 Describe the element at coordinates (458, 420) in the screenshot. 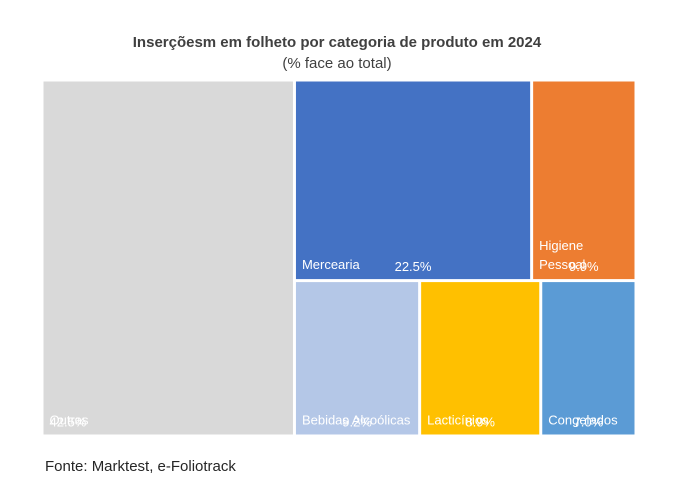

I see `label-lacticinios: Lacticínios` at that location.